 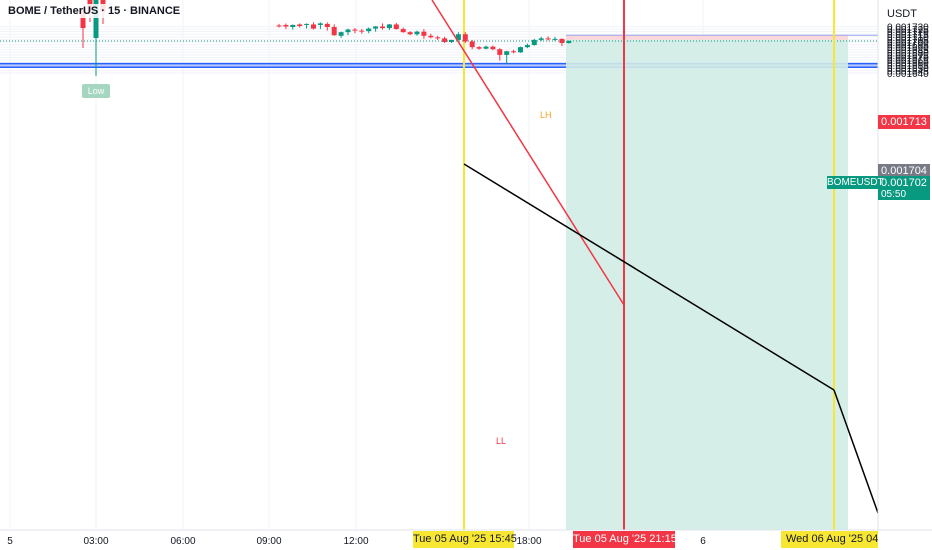 I want to click on price-tick-label: 0.001655, so click(x=908, y=66).